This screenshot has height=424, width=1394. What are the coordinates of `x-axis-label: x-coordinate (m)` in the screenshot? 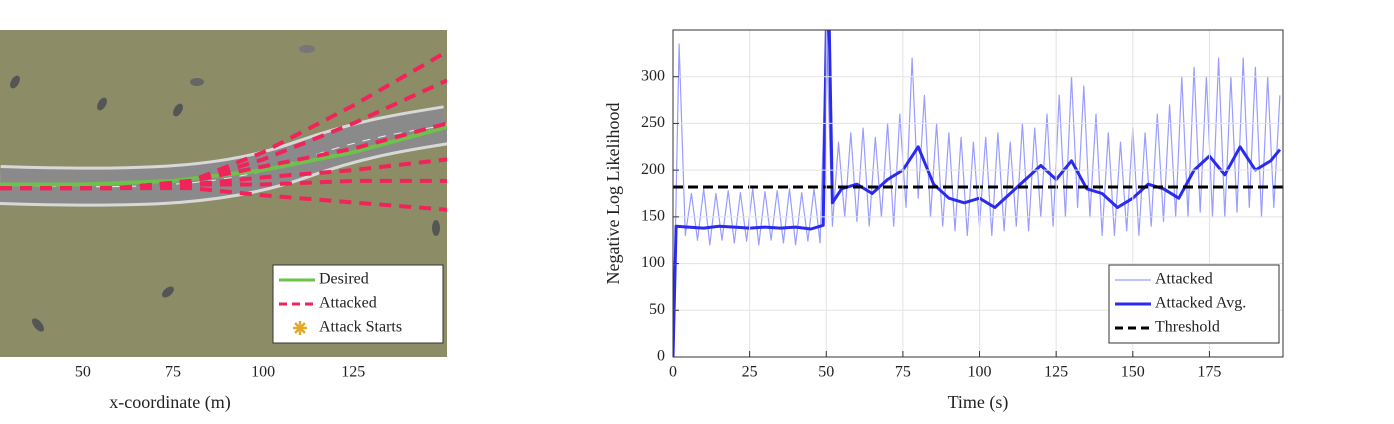 It's located at (169, 402).